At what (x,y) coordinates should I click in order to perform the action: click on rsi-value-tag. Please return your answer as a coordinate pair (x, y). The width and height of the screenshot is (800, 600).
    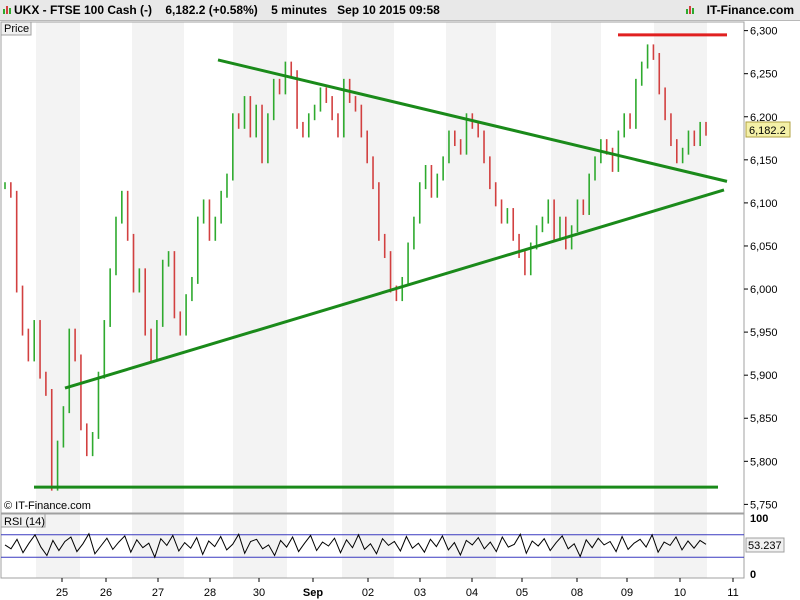
    Looking at the image, I should click on (765, 545).